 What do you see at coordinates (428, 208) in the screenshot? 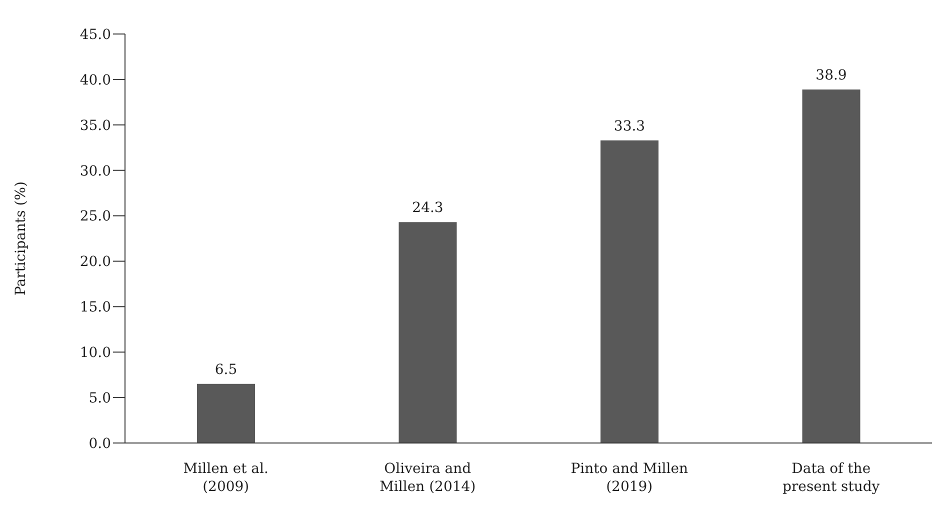
I see `data-label: 24.3` at bounding box center [428, 208].